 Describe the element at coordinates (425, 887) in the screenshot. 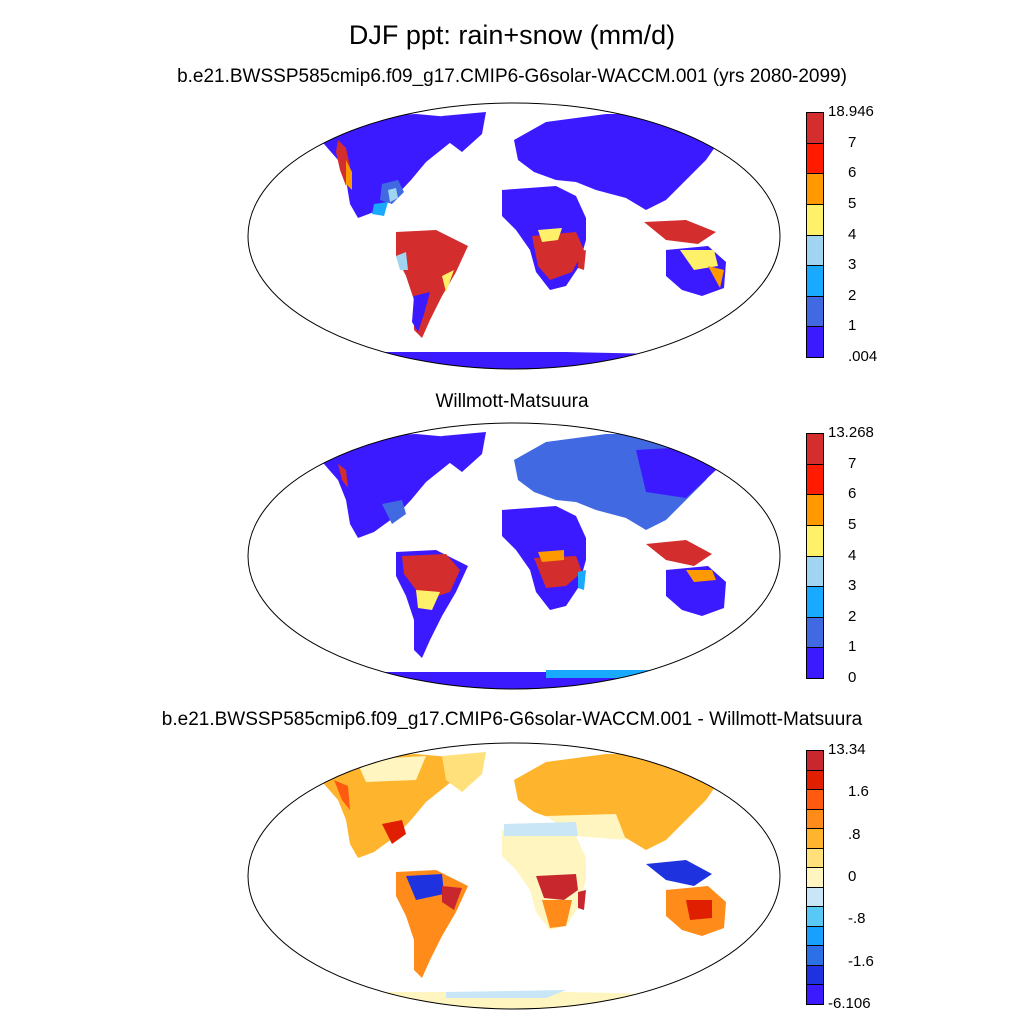

I see `sa-north` at that location.